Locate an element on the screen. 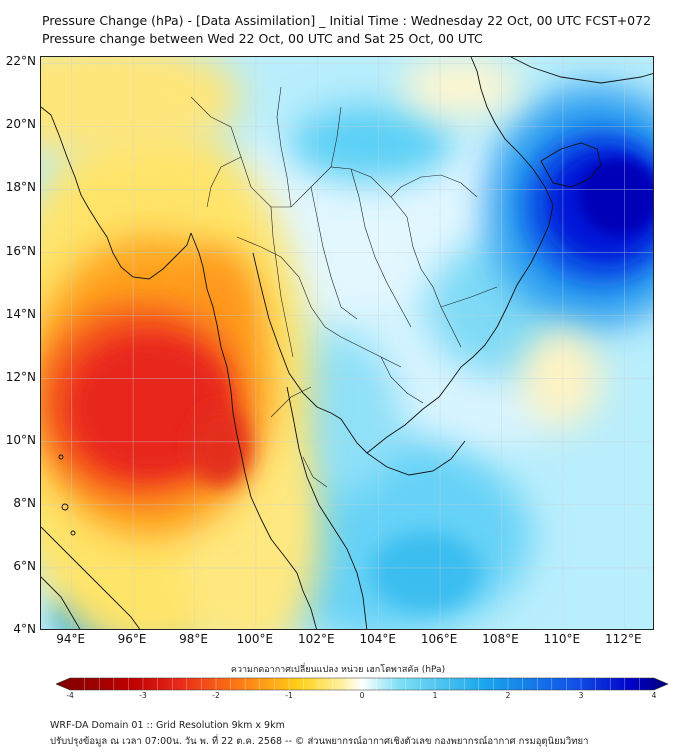 The image size is (676, 756). lon-label: 98°E is located at coordinates (193, 639).